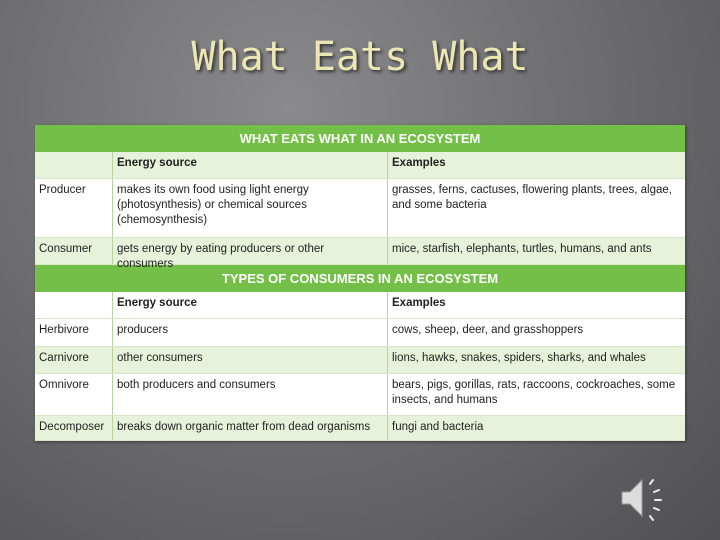  What do you see at coordinates (536, 428) in the screenshot?
I see `cell: fungi and bacteria` at bounding box center [536, 428].